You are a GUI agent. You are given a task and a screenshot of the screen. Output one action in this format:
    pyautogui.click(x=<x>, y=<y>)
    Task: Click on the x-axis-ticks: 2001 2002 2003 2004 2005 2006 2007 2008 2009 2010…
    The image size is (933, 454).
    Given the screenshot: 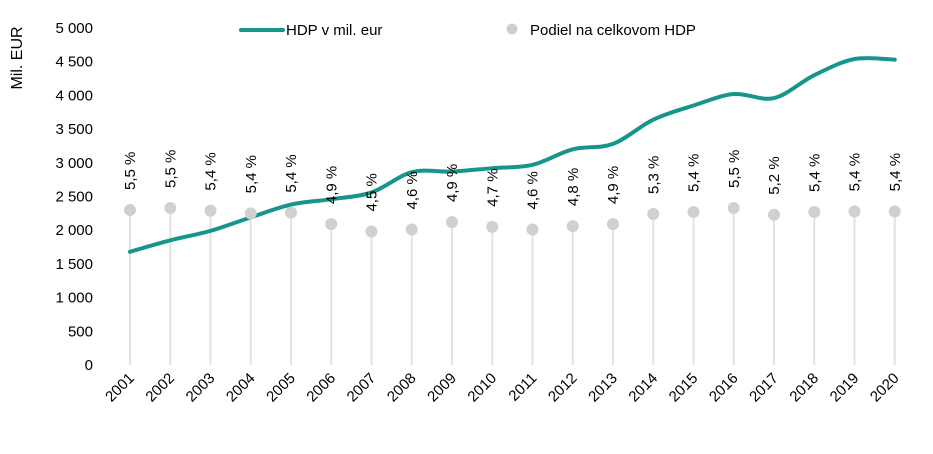 What is the action you would take?
    pyautogui.click(x=502, y=388)
    